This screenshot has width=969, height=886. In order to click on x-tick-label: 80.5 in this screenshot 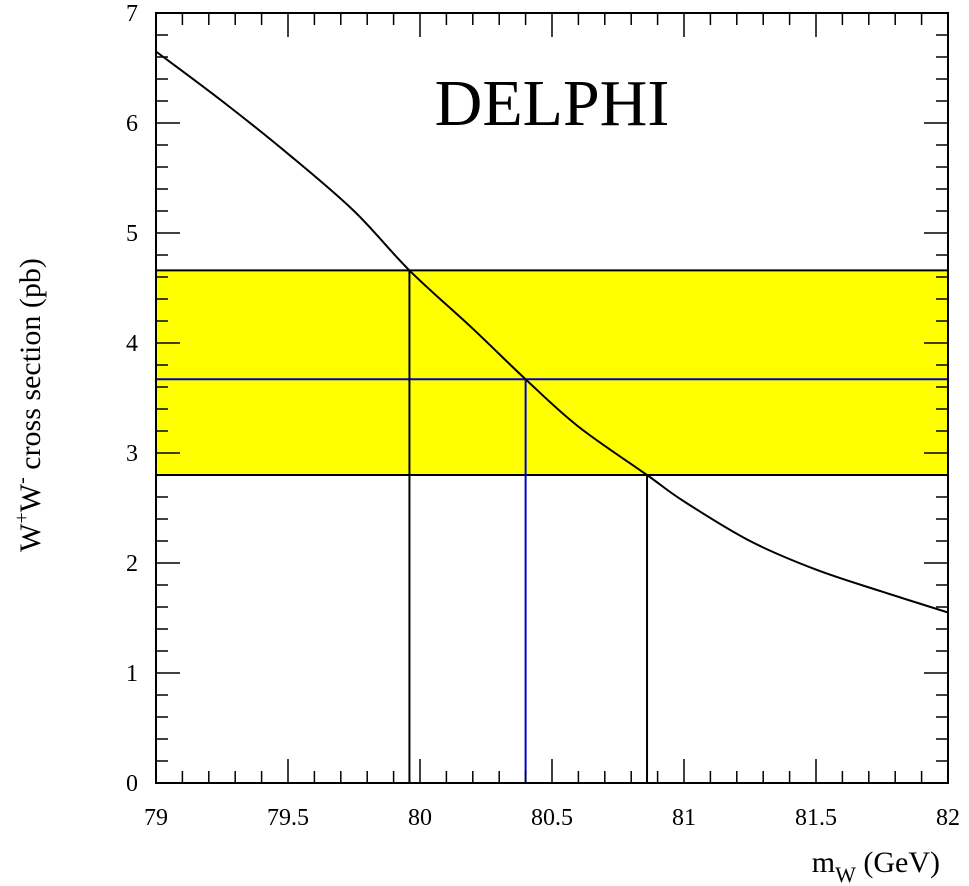, I will do `click(552, 818)`.